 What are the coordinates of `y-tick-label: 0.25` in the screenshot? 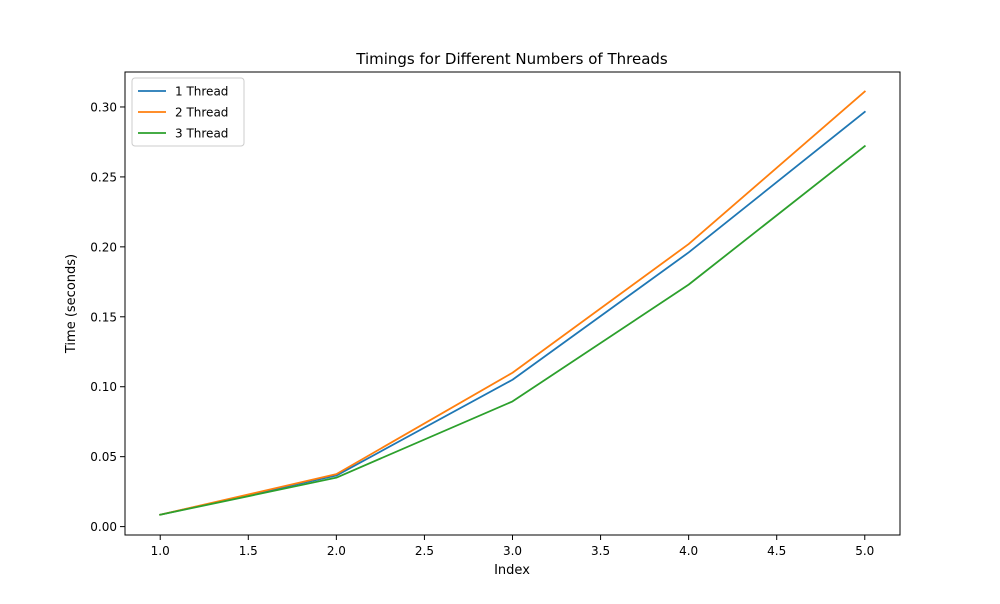 It's located at (103, 177).